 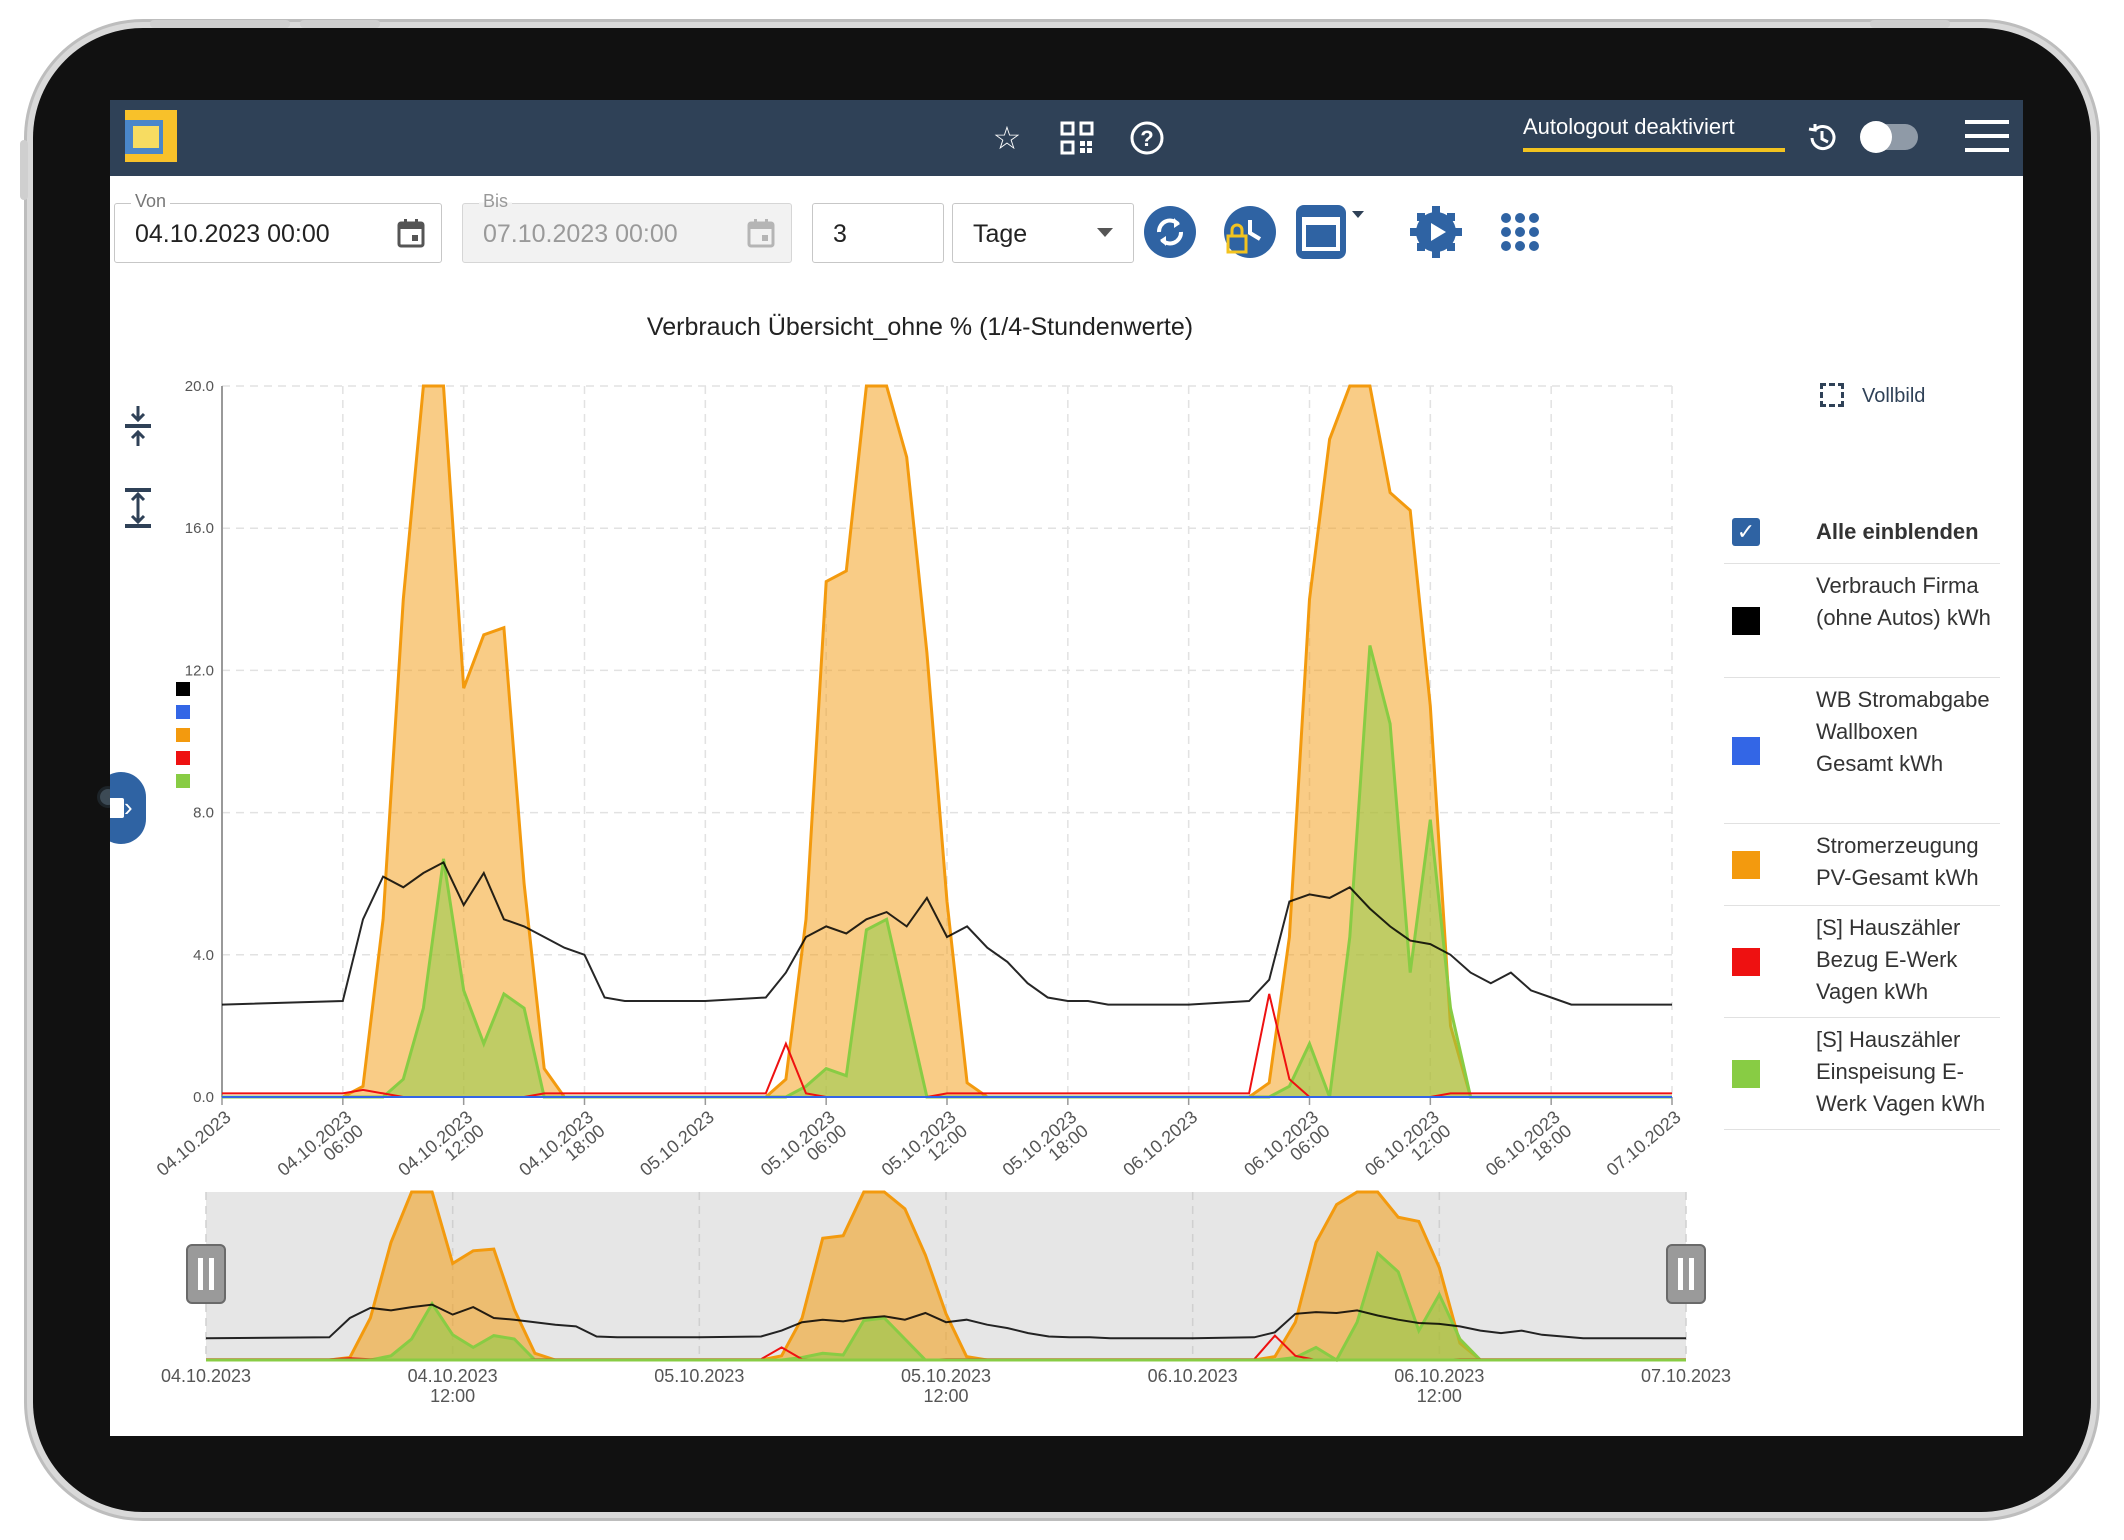 What do you see at coordinates (1654, 150) in the screenshot?
I see `autologout-underline` at bounding box center [1654, 150].